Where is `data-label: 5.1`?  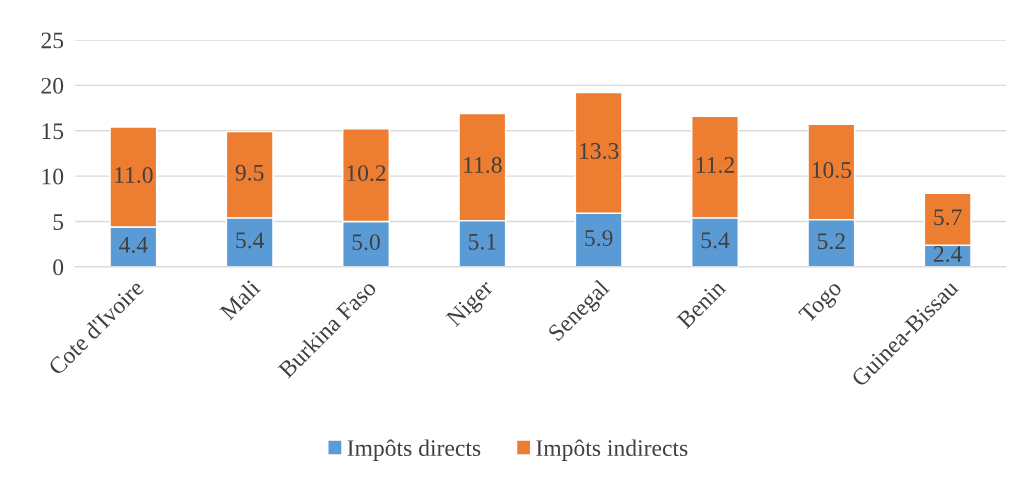 data-label: 5.1 is located at coordinates (482, 241).